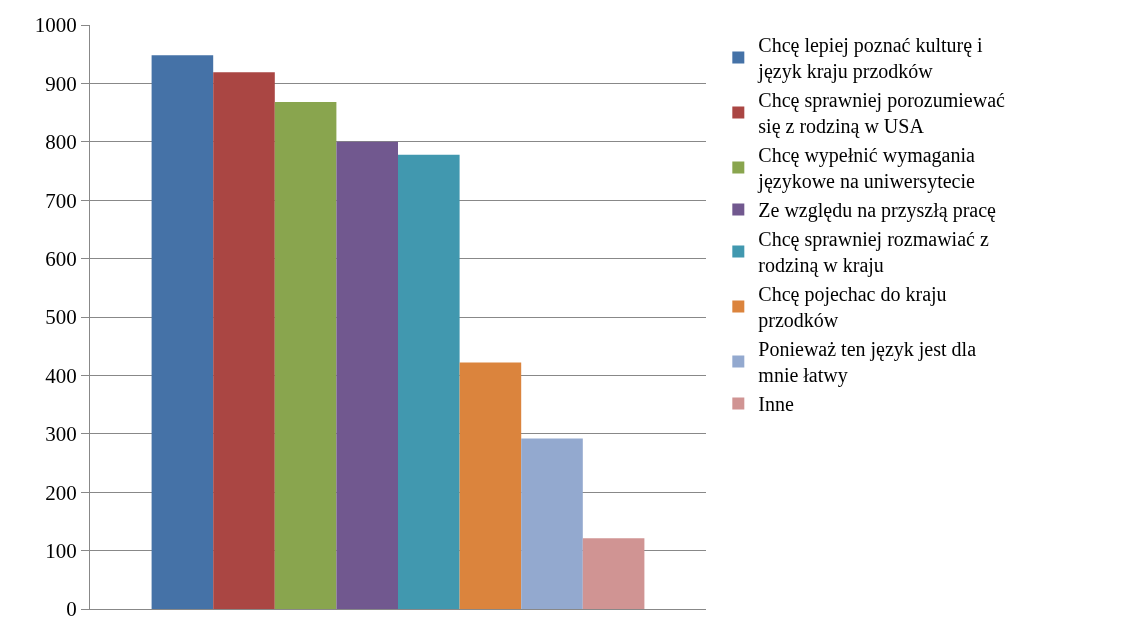 The image size is (1121, 634). Describe the element at coordinates (71, 609) in the screenshot. I see `y-tick-label: 0` at that location.